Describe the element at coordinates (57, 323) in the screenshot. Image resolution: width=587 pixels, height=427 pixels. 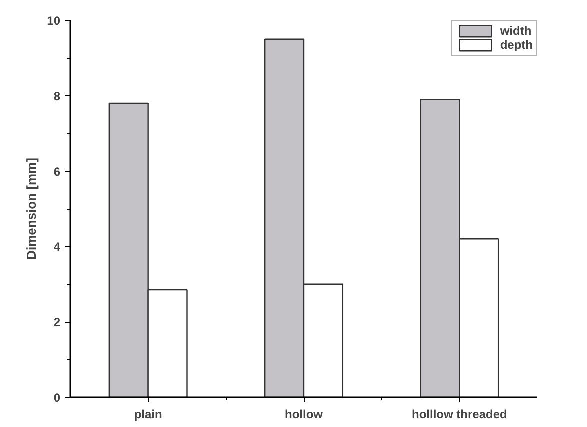
I see `y-tick-label: 2` at that location.